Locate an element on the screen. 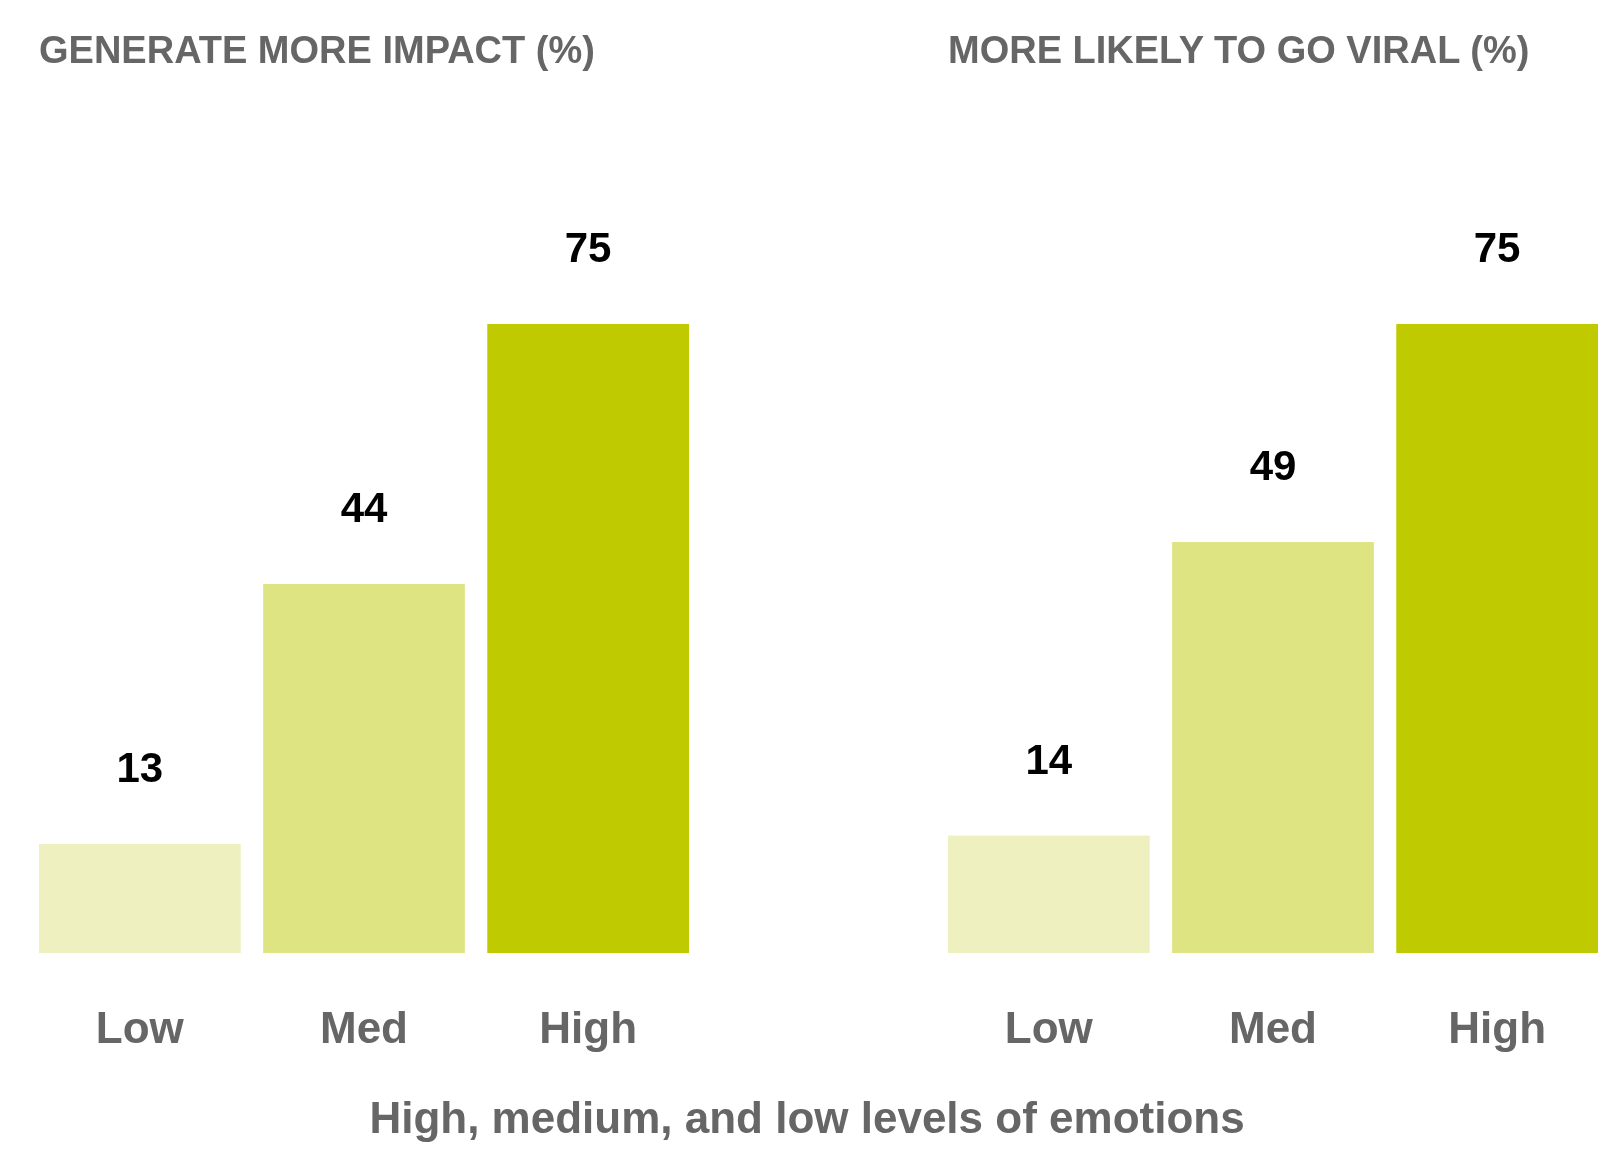  data-label: 49 is located at coordinates (1273, 466).